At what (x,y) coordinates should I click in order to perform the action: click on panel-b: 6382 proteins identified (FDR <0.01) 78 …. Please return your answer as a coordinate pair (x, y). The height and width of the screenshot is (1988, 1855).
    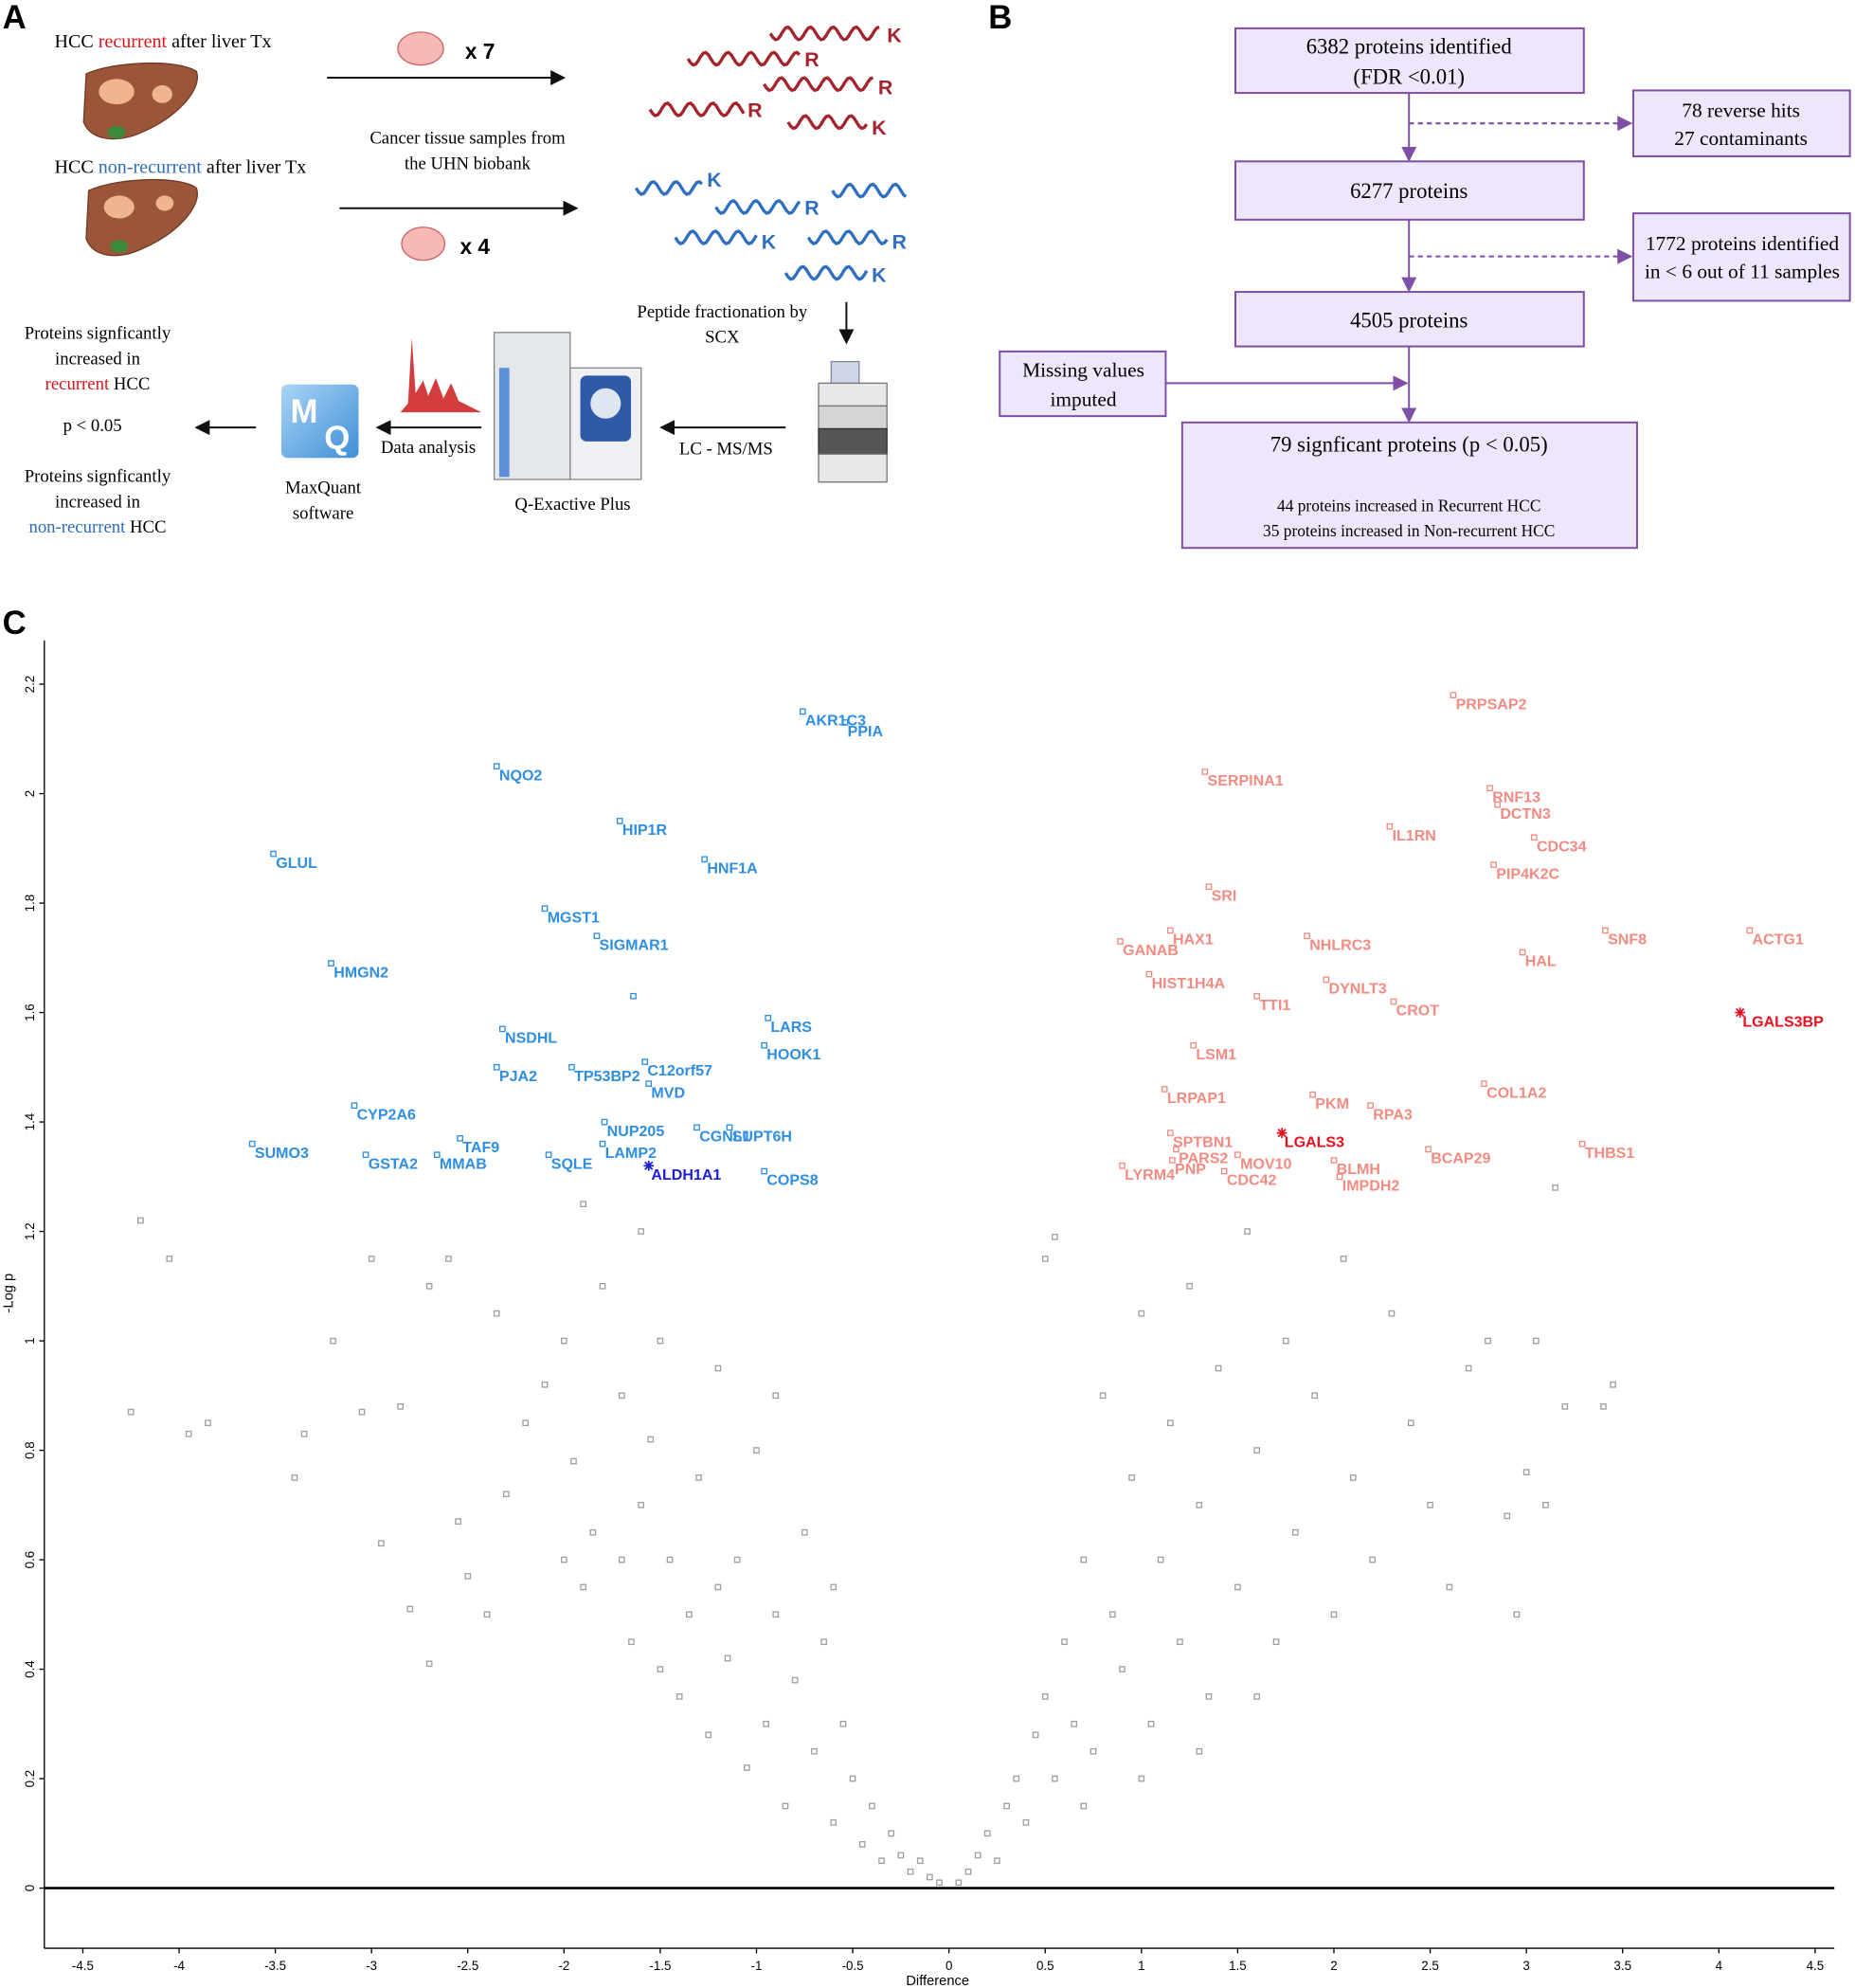
    Looking at the image, I should click on (1425, 288).